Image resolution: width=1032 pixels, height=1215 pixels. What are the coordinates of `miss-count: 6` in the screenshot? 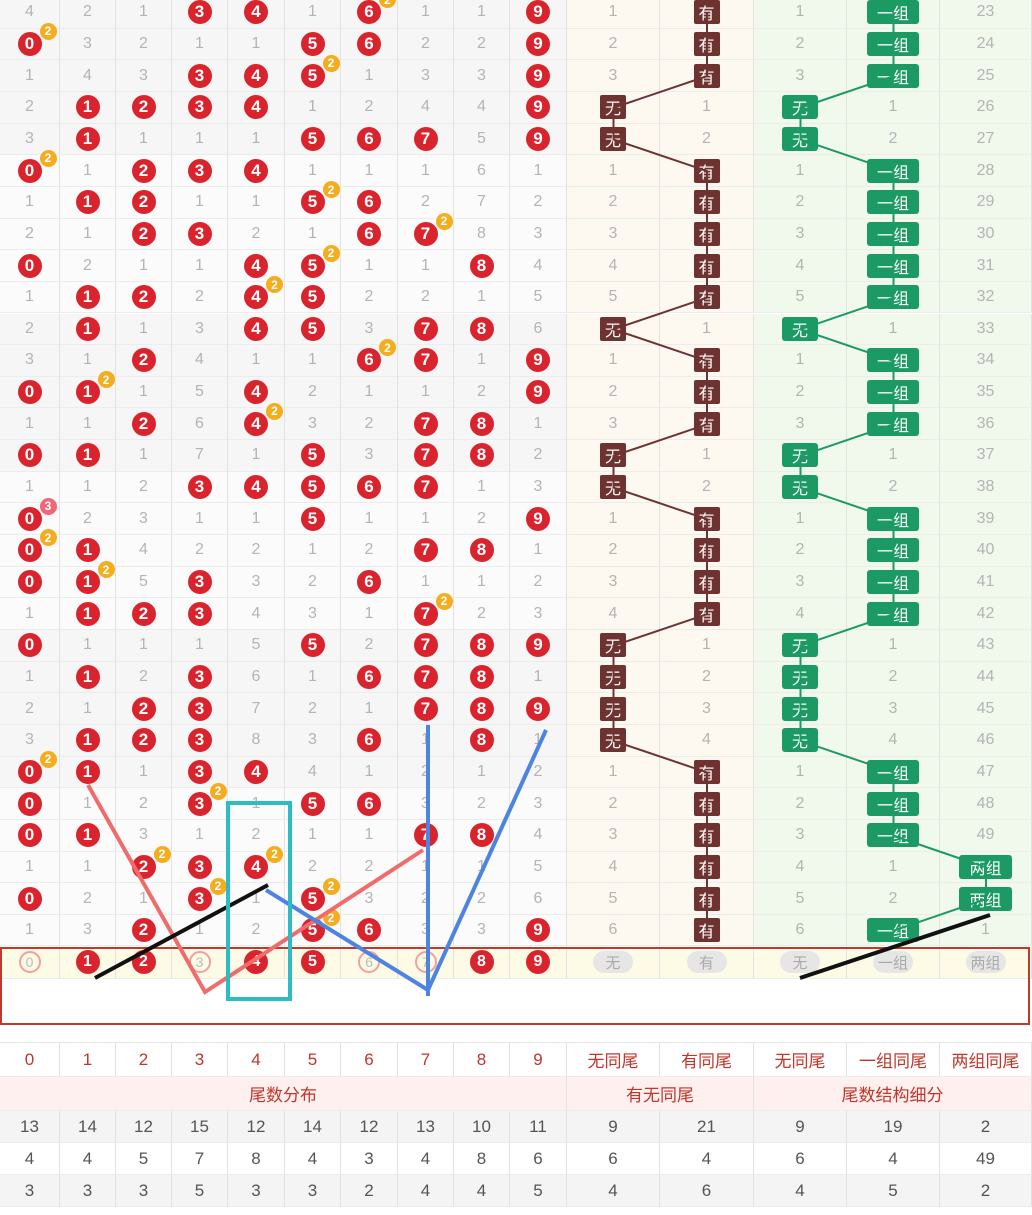 It's located at (256, 676).